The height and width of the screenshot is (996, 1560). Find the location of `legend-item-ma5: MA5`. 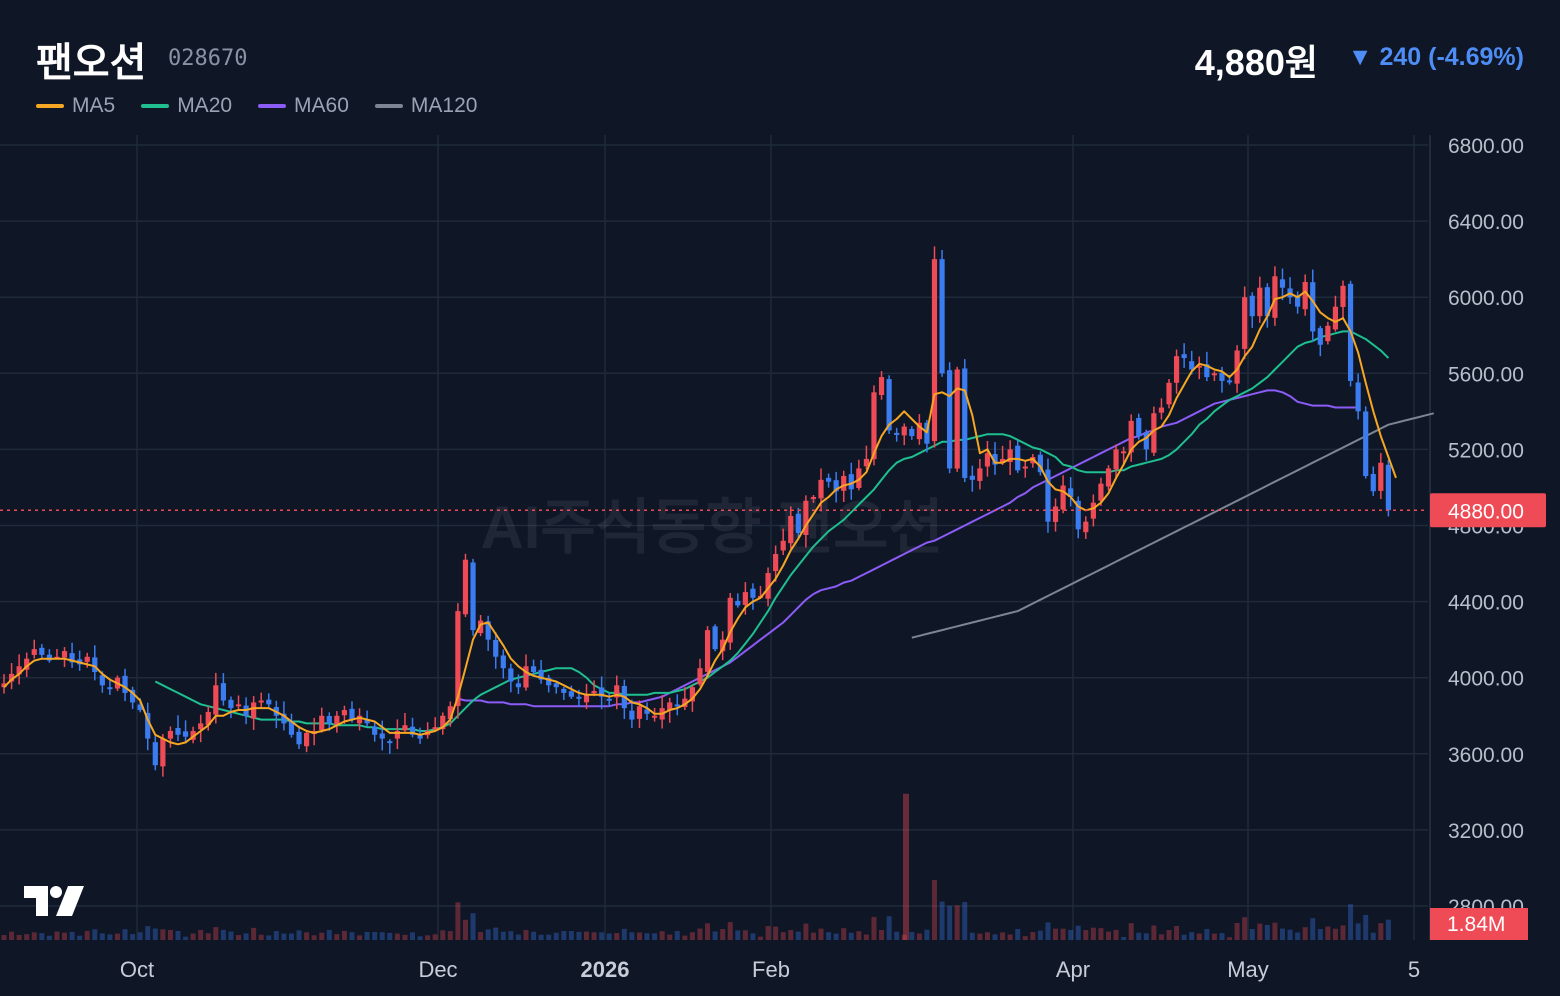

legend-item-ma5: MA5 is located at coordinates (75, 106).